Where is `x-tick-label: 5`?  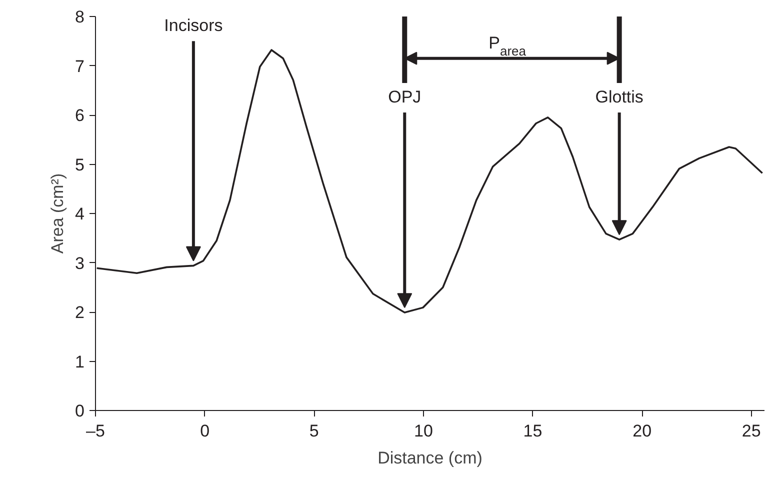 x-tick-label: 5 is located at coordinates (314, 431).